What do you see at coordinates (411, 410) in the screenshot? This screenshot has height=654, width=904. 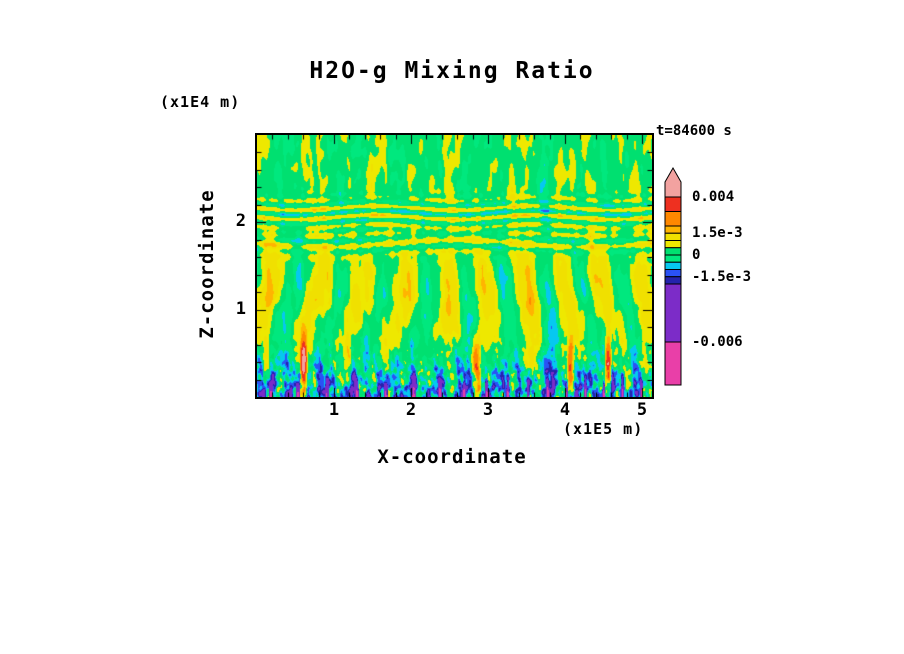 I see `x-tick-label: 2` at bounding box center [411, 410].